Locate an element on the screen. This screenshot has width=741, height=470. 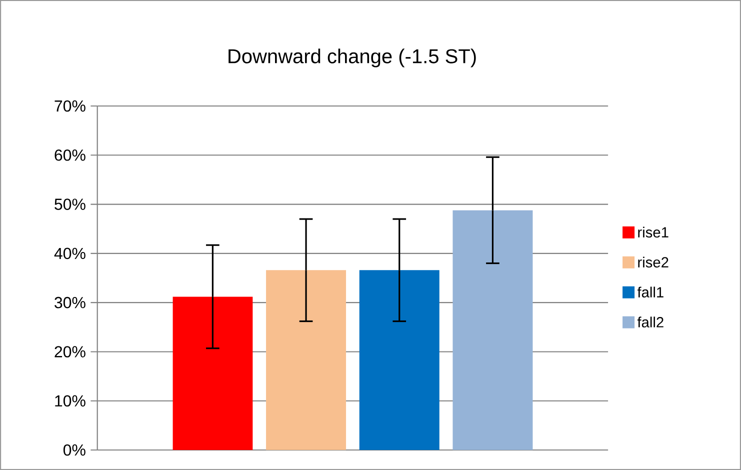
y-tick-label: 40% is located at coordinates (70, 254).